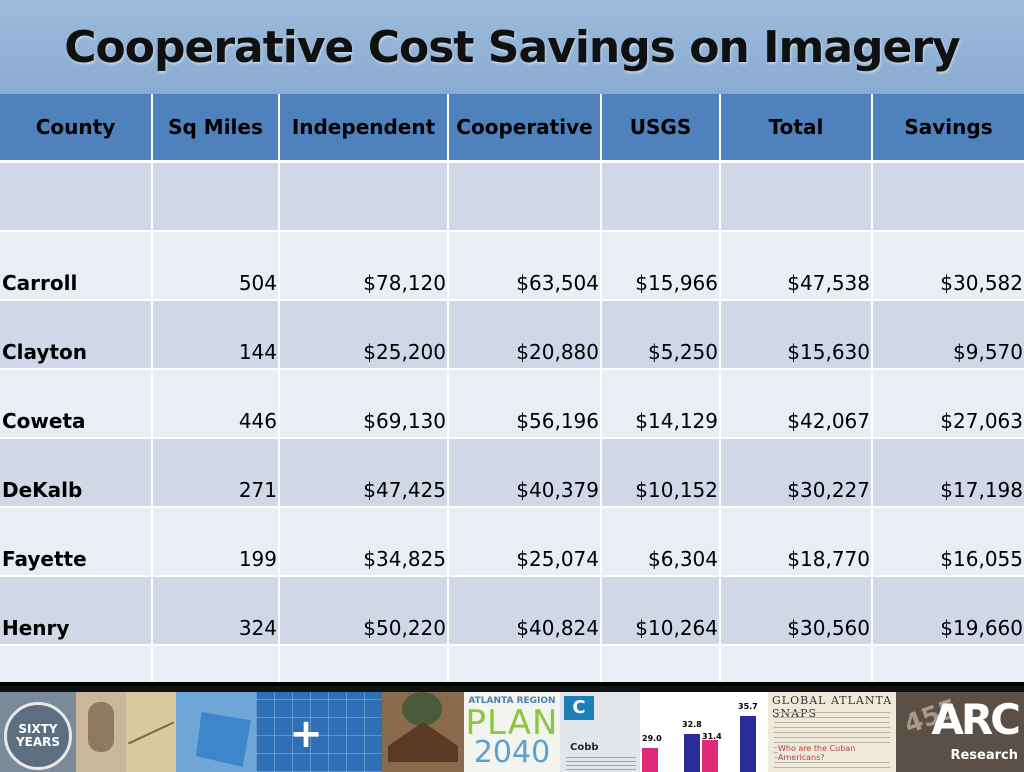 This screenshot has height=772, width=1024. I want to click on house-roof-shape, so click(423, 742).